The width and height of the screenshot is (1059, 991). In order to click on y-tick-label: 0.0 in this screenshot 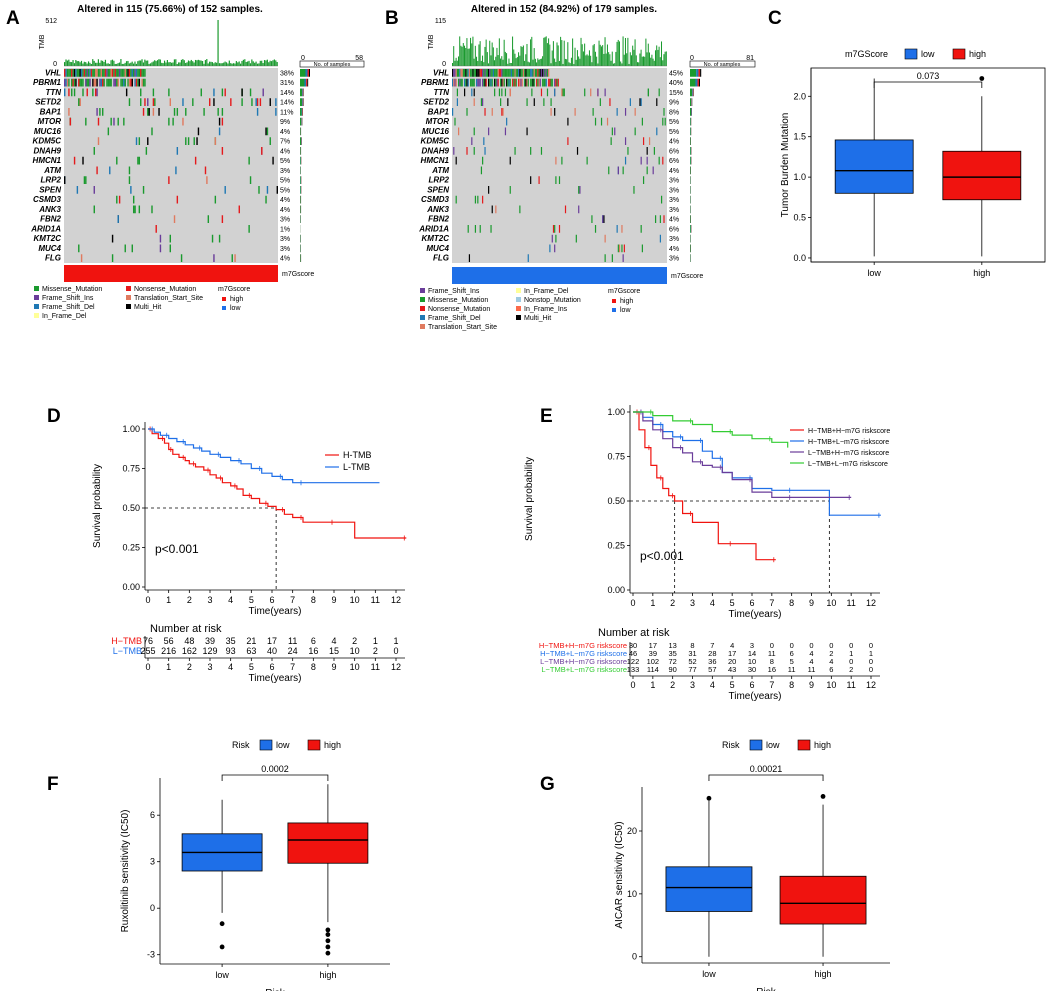, I will do `click(799, 258)`.